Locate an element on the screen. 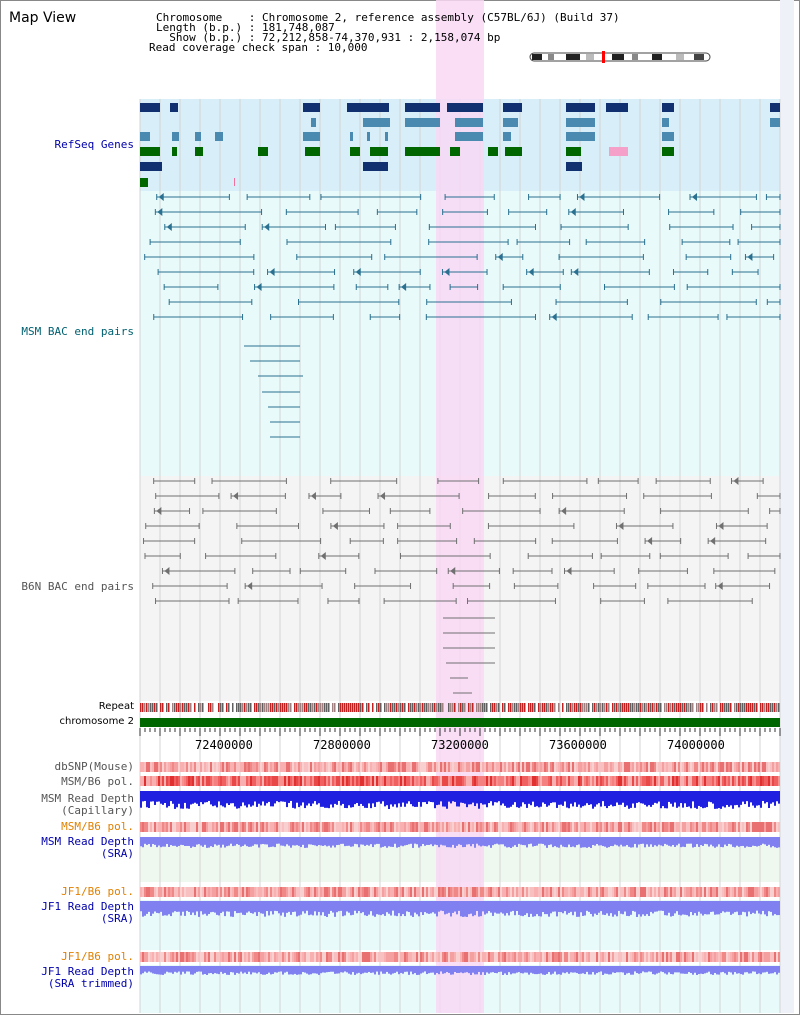 The width and height of the screenshot is (800, 1015). refseq-genes-label: RefSeq Genes is located at coordinates (94, 144).